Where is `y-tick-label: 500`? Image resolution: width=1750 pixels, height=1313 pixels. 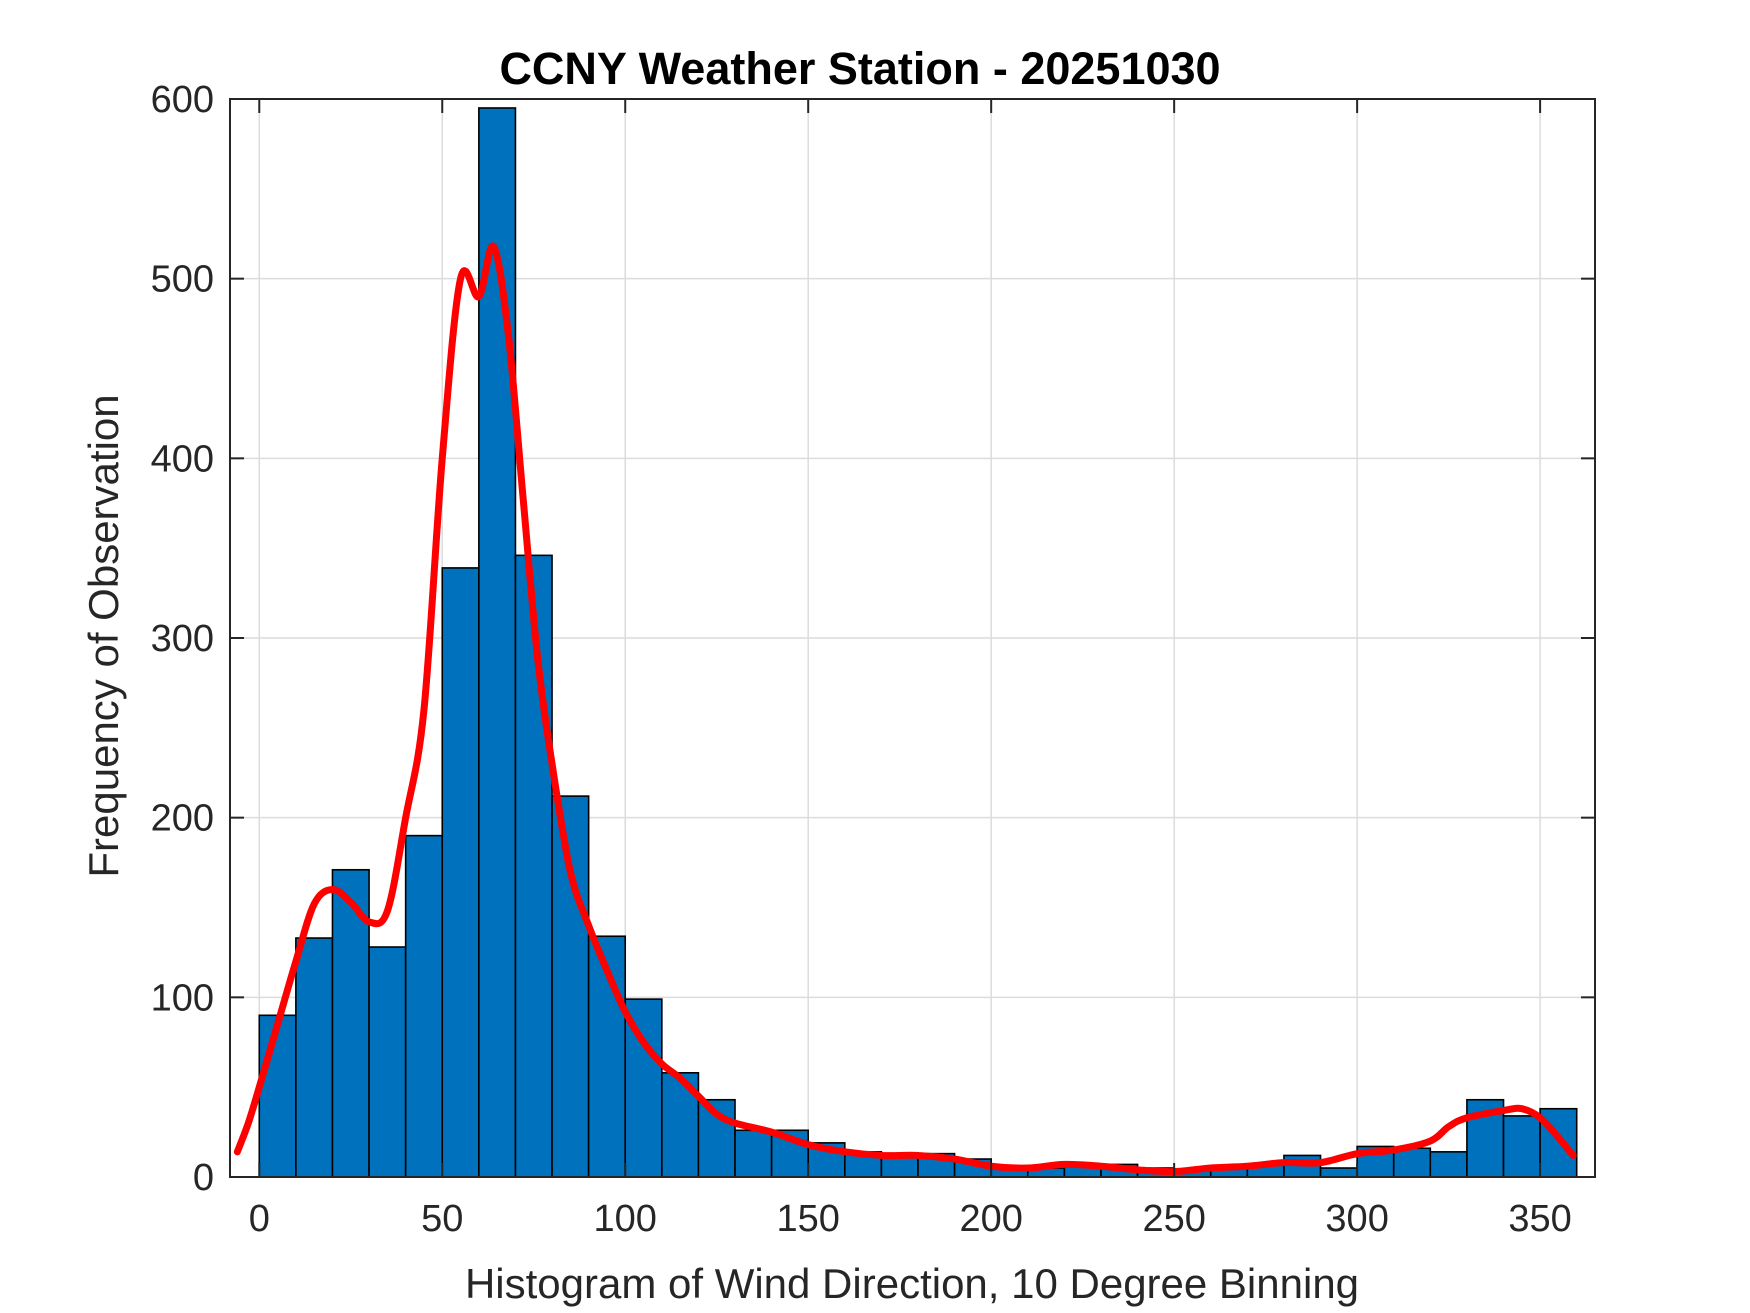 y-tick-label: 500 is located at coordinates (182, 280).